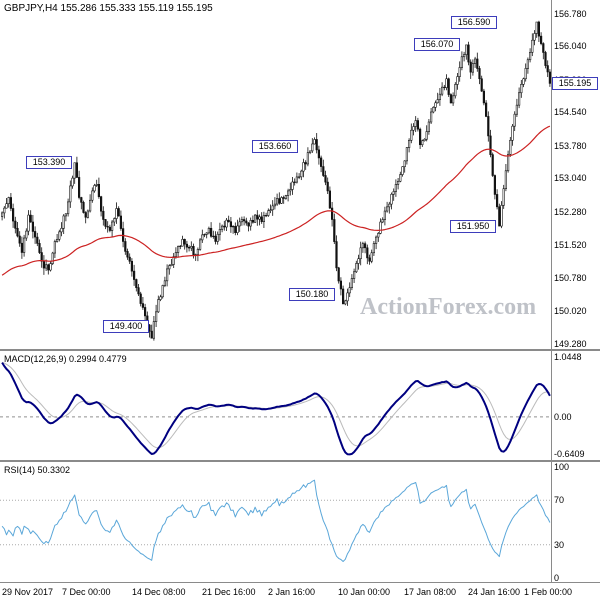 This screenshot has height=600, width=600. What do you see at coordinates (473, 226) in the screenshot?
I see `swing-price-label: 151.950` at bounding box center [473, 226].